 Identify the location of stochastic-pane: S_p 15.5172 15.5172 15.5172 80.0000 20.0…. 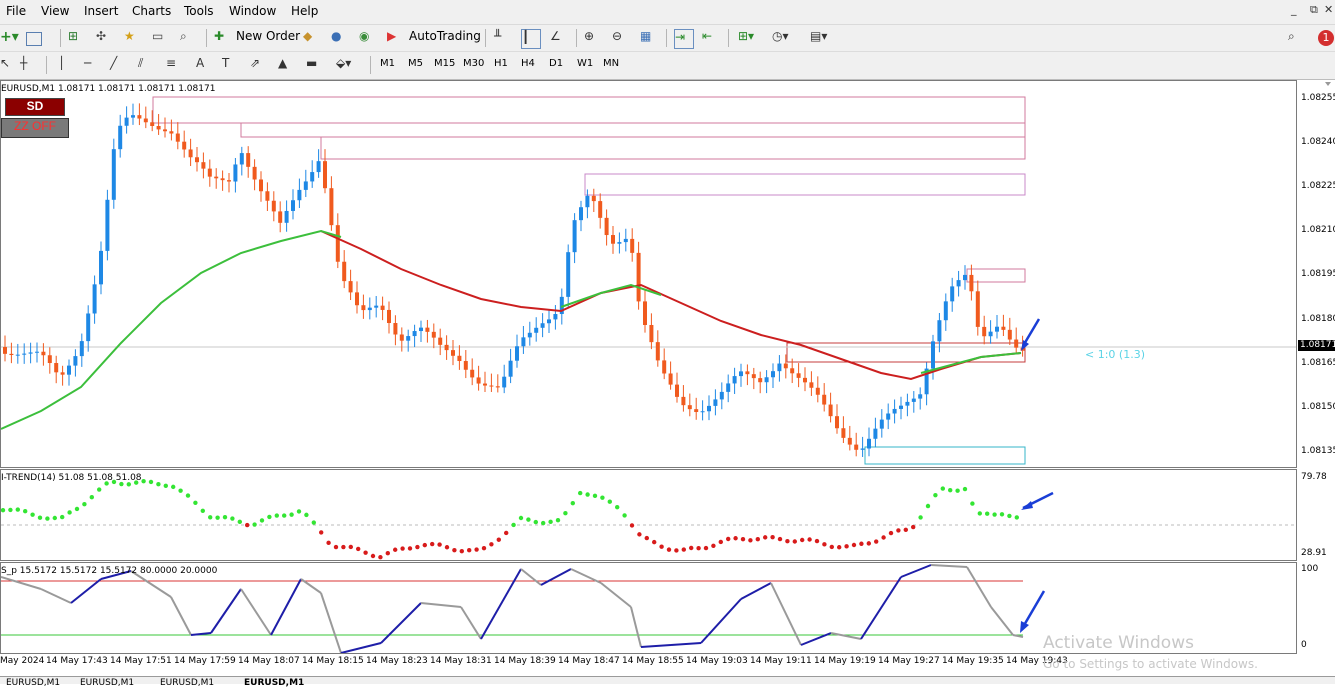
(648, 608).